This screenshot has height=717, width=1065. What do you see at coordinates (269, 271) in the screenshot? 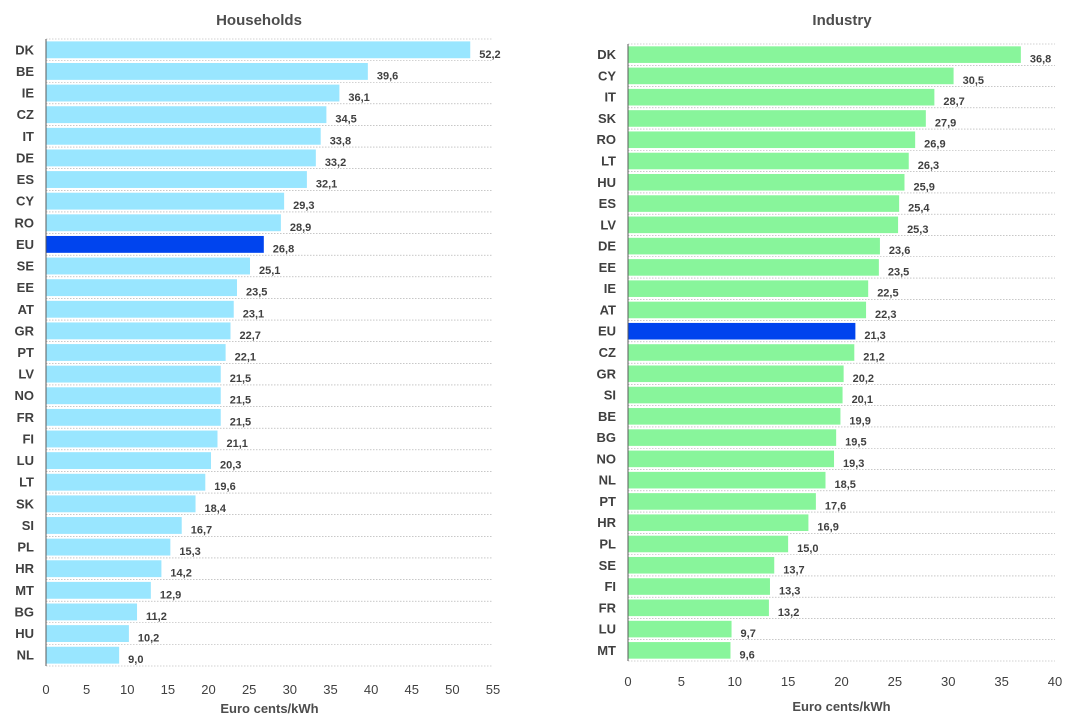
I see `households-value-label: 25,1` at bounding box center [269, 271].